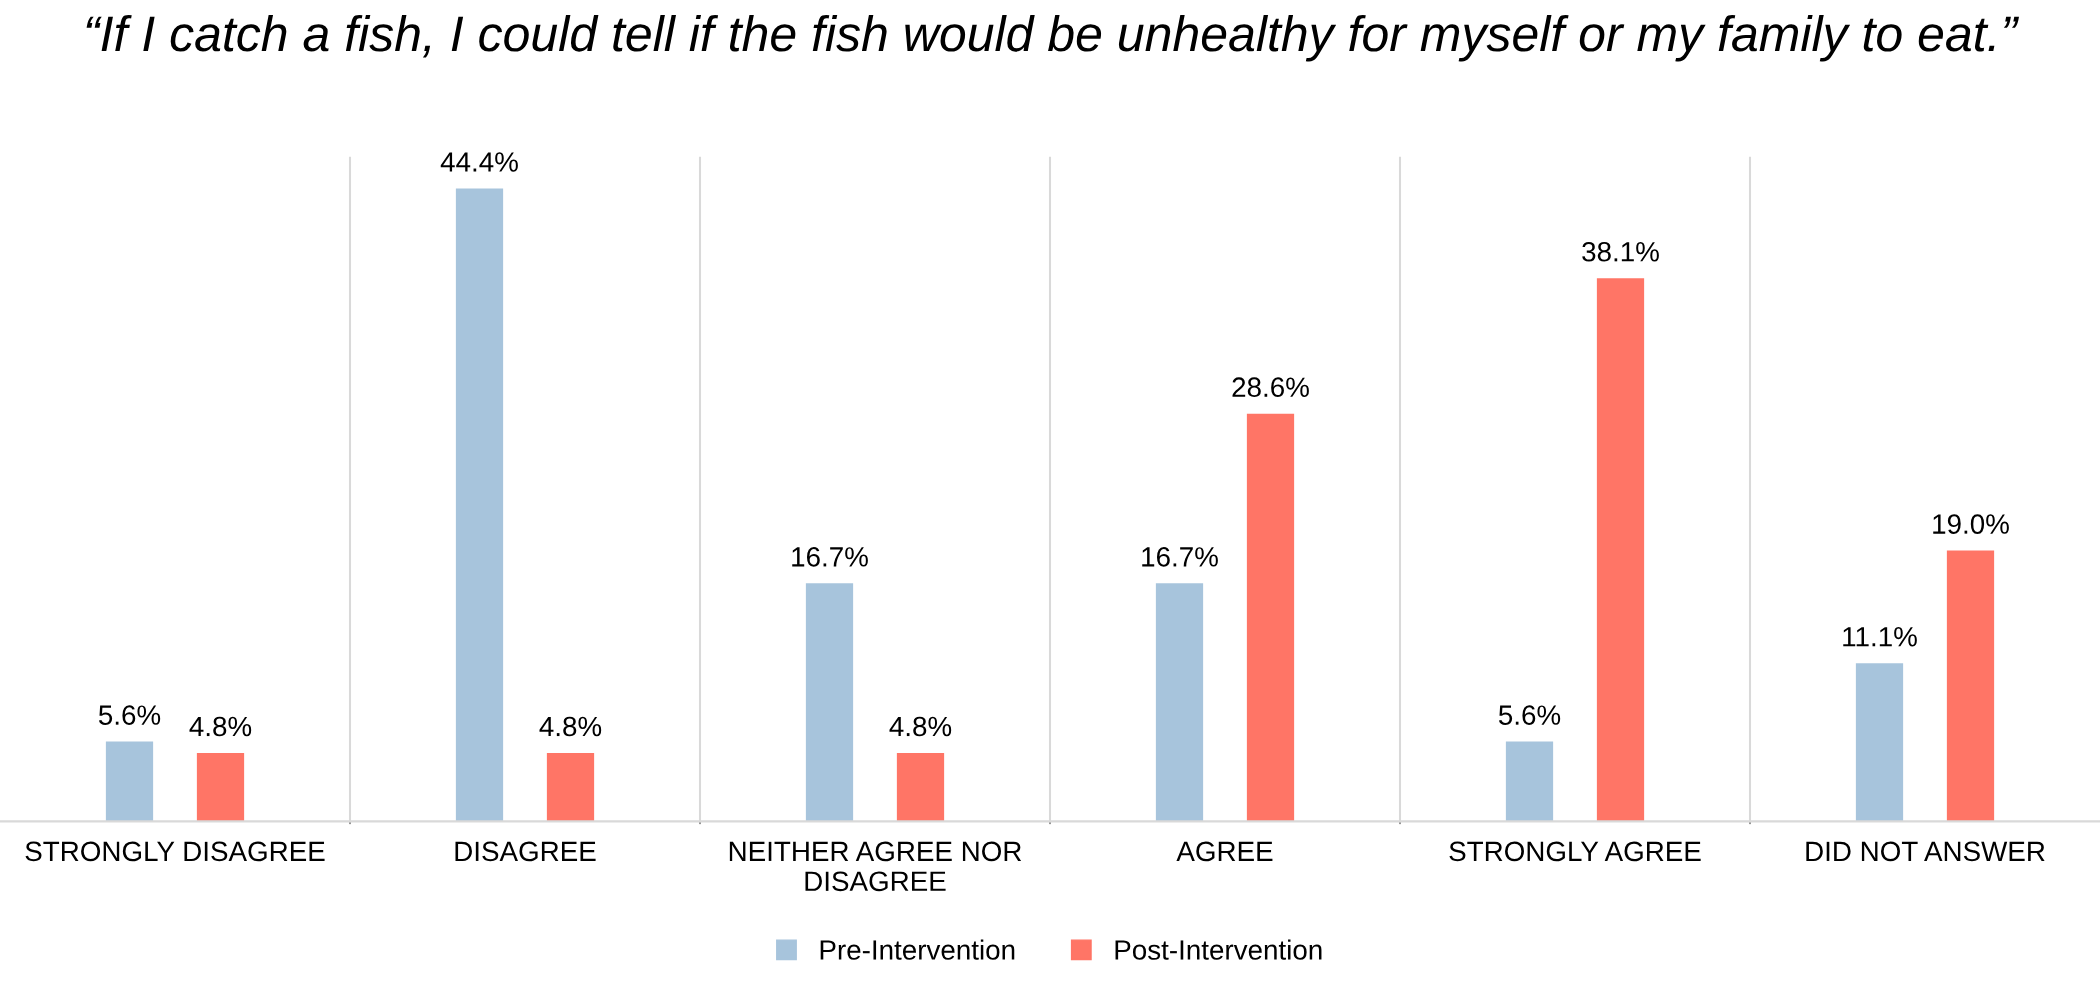  I want to click on data-label: 44.4%, so click(479, 162).